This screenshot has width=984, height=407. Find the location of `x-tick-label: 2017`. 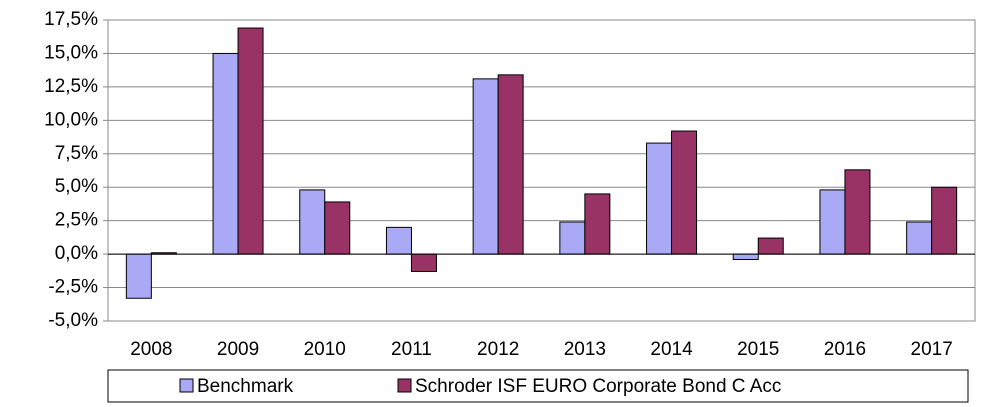

x-tick-label: 2017 is located at coordinates (932, 349).